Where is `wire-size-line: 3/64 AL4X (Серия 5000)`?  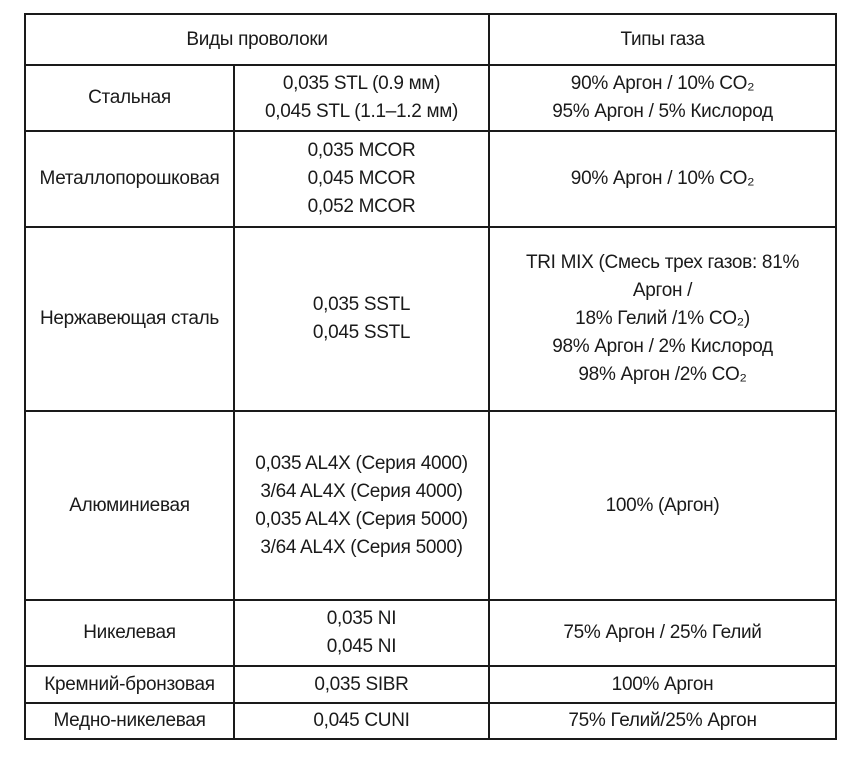 wire-size-line: 3/64 AL4X (Серия 5000) is located at coordinates (361, 547).